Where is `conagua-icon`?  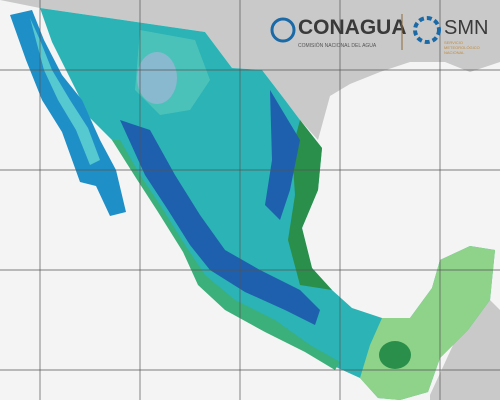
conagua-icon is located at coordinates (283, 30).